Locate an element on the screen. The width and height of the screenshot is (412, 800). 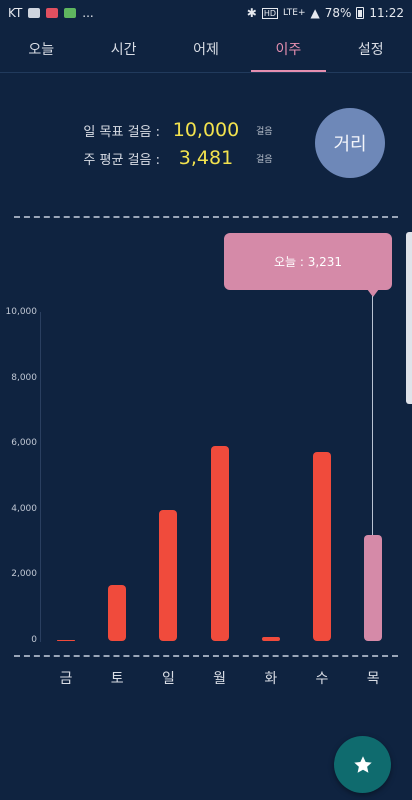
notification-icon is located at coordinates (52, 13).